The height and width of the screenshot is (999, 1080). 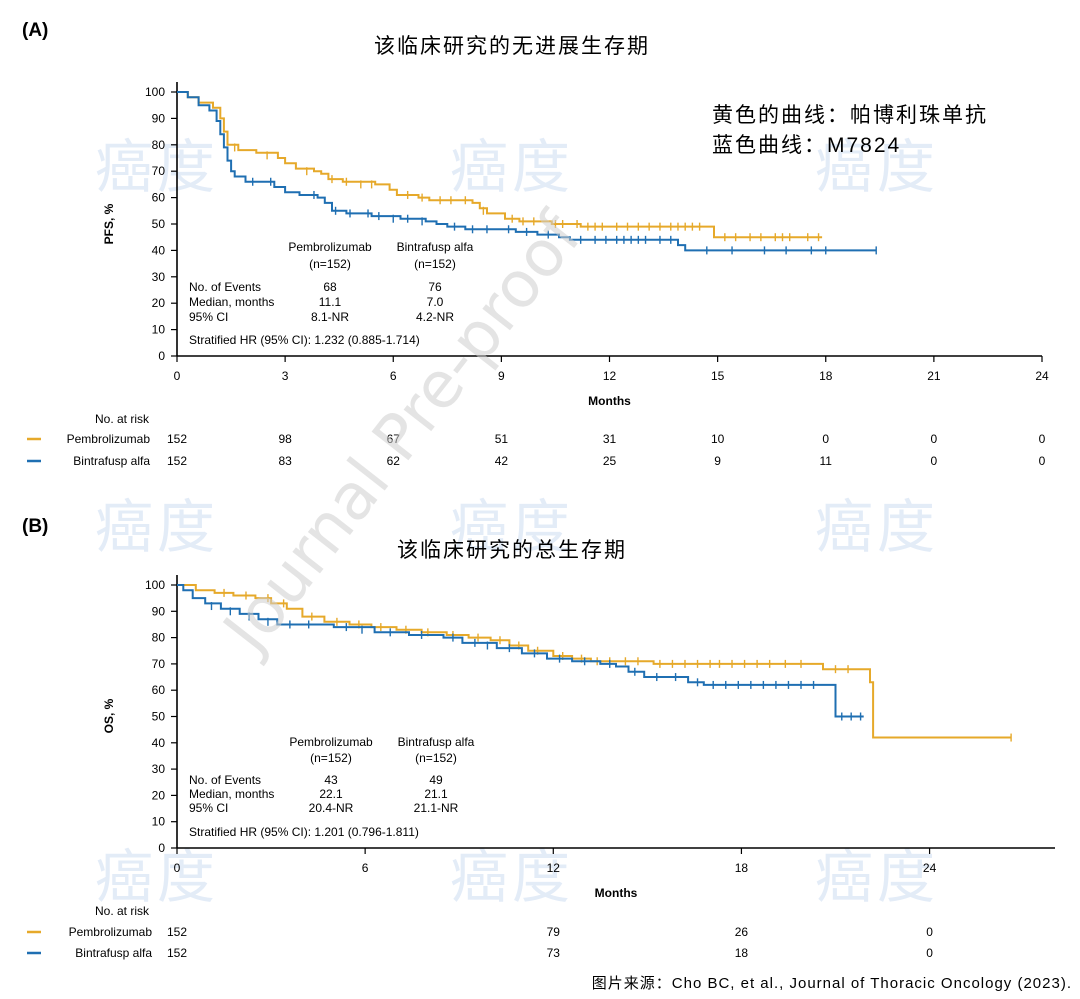 I want to click on y-axis-label: PFS, %, so click(x=109, y=223).